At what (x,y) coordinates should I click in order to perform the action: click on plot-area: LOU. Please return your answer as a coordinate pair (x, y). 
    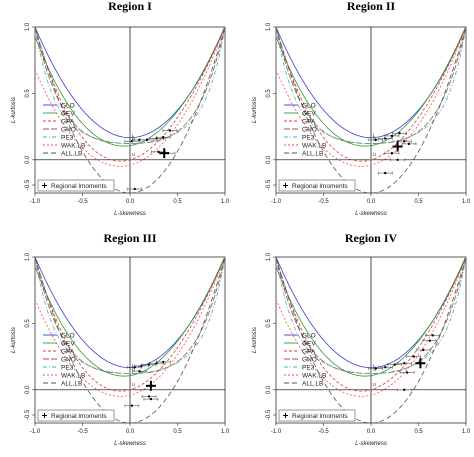
    Looking at the image, I should click on (130, 110).